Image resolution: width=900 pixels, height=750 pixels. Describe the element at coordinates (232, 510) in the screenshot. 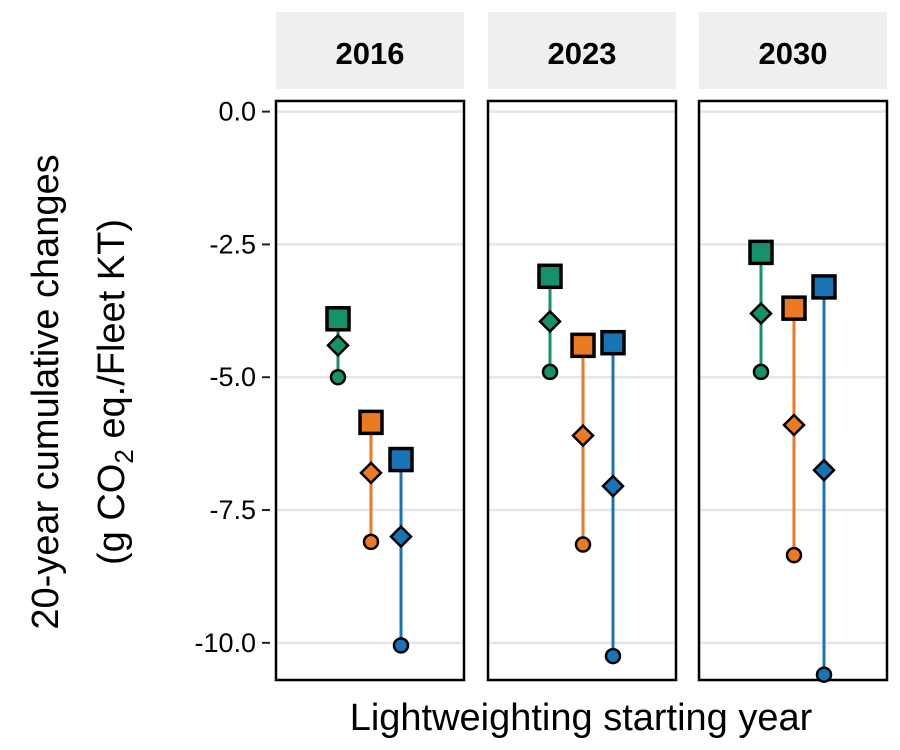

I see `y-tick-label: -7.5` at that location.